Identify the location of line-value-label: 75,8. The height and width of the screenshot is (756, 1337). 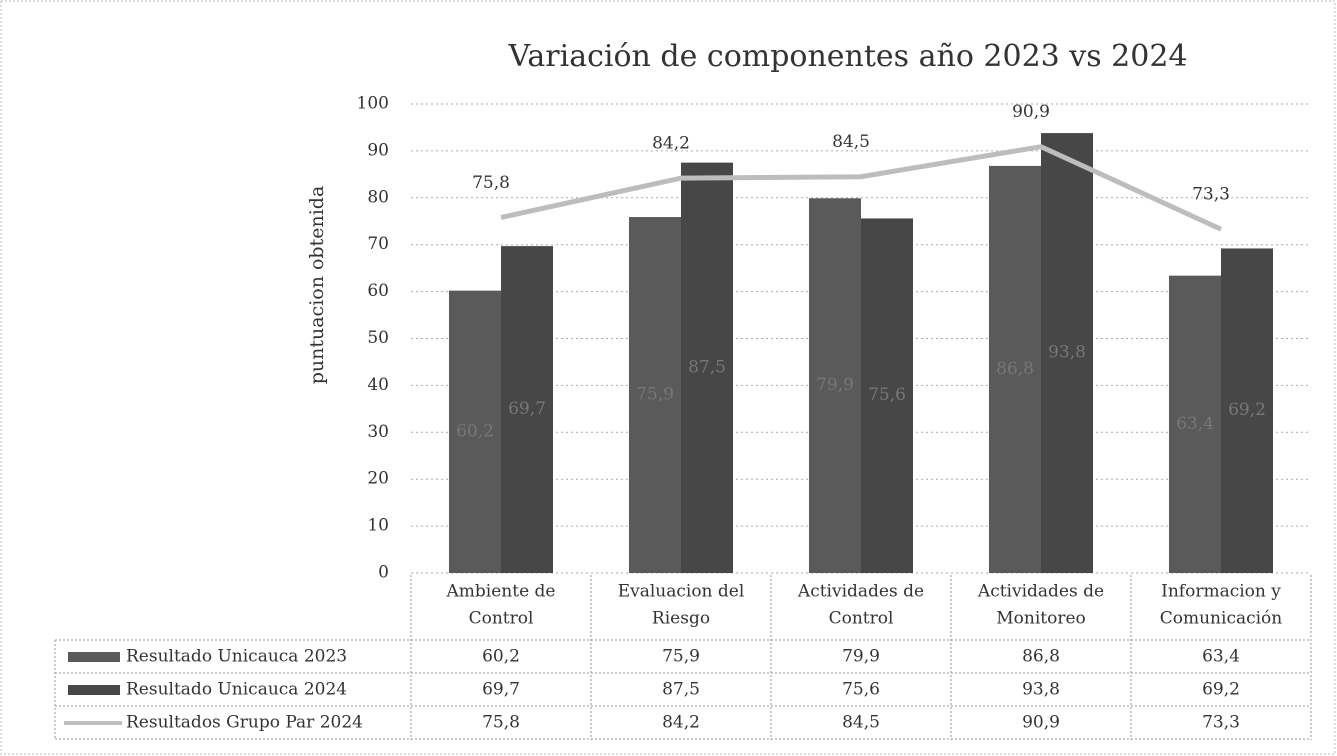
(491, 183).